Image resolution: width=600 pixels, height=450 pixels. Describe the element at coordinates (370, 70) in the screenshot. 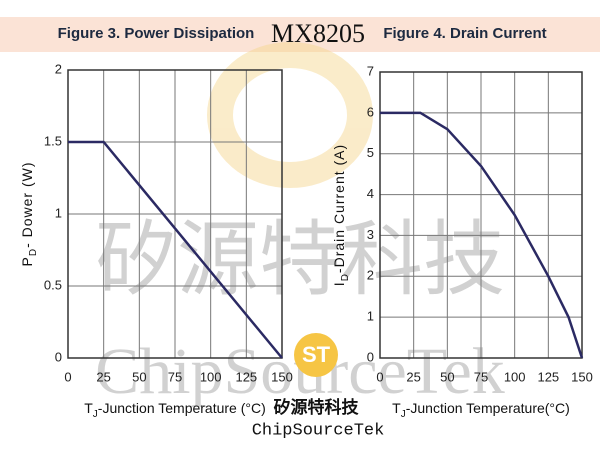

I see `y-tick-label: 7` at that location.